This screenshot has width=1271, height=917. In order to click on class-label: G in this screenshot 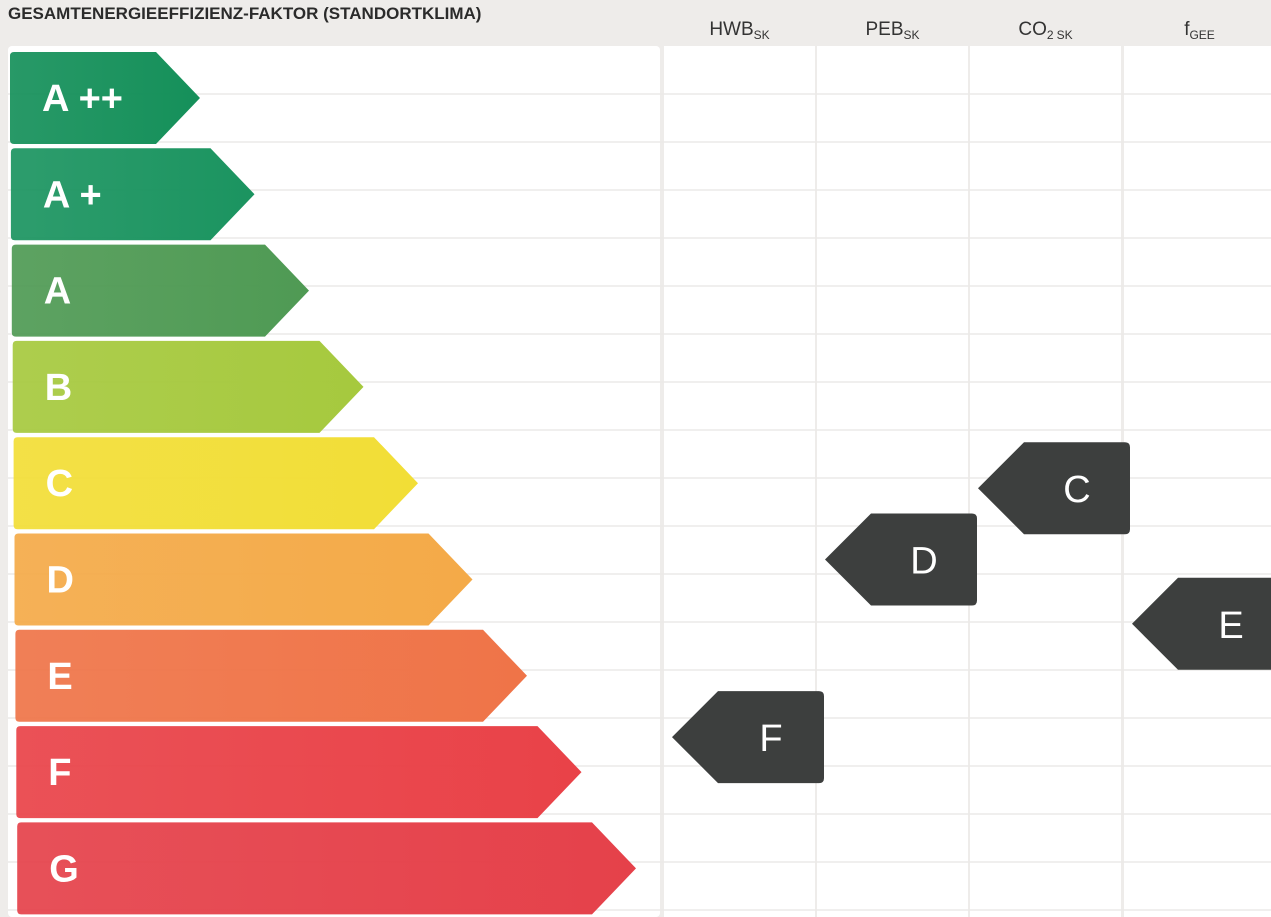, I will do `click(64, 869)`.